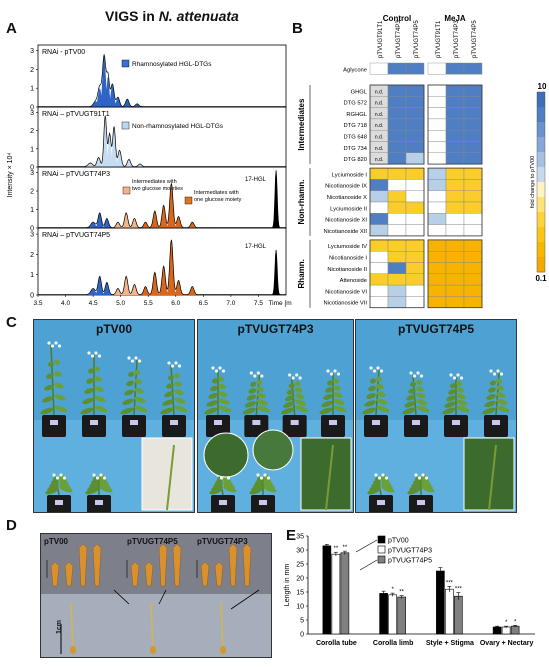 The width and height of the screenshot is (549, 669). I want to click on y-tick-label: 25, so click(300, 565).